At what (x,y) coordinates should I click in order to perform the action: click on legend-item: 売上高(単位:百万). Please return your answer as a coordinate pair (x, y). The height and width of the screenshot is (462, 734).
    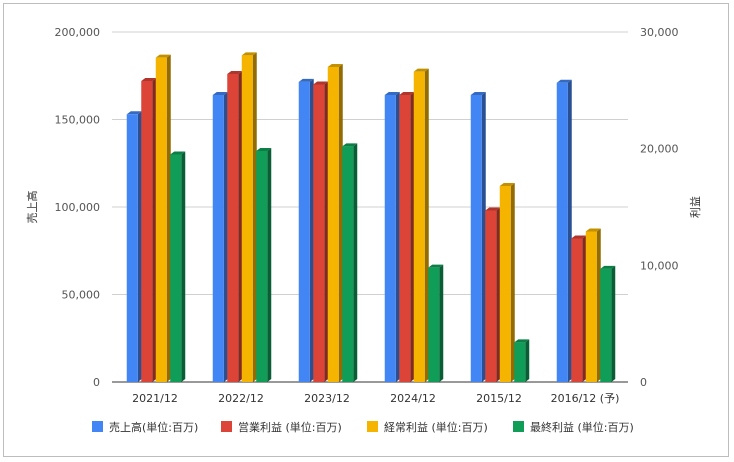
    Looking at the image, I should click on (145, 427).